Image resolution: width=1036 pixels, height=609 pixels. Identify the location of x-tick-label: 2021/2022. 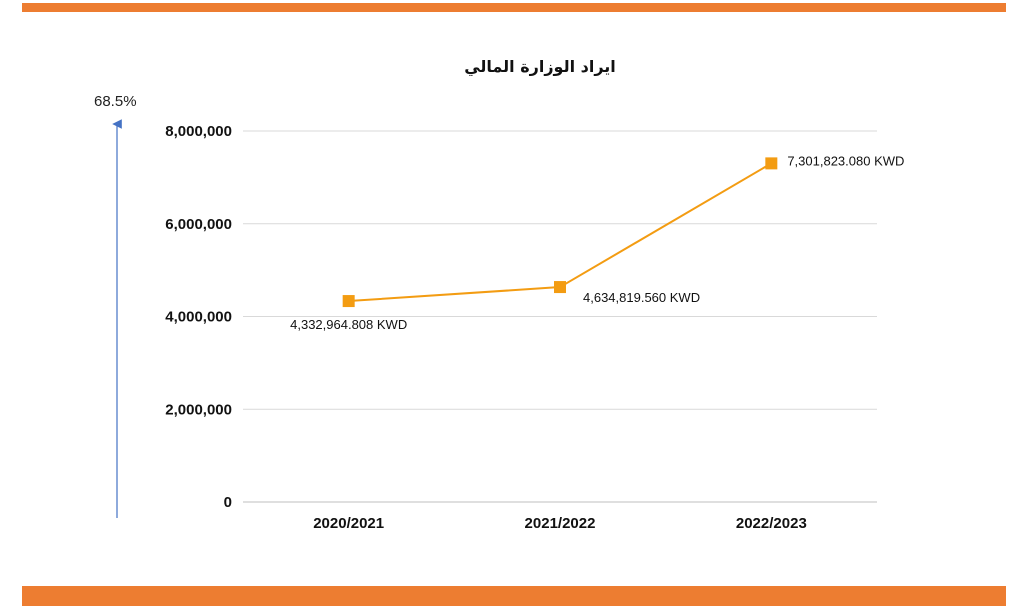
(560, 523).